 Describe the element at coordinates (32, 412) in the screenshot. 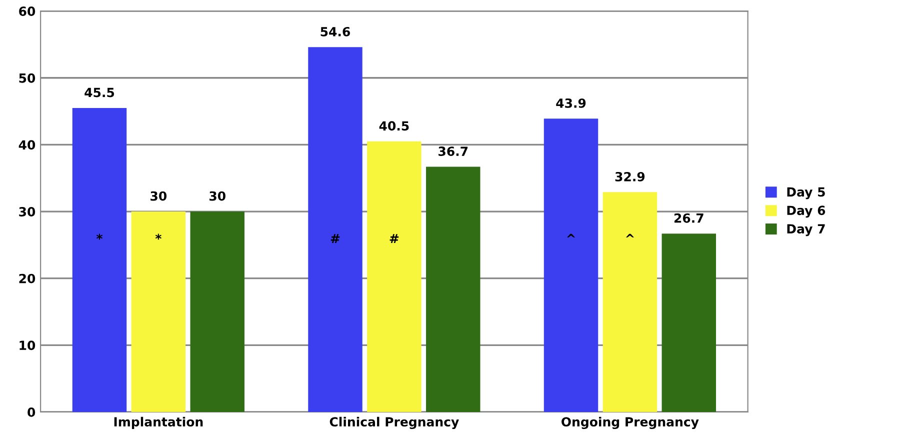

I see `y-tick-label: 0` at that location.